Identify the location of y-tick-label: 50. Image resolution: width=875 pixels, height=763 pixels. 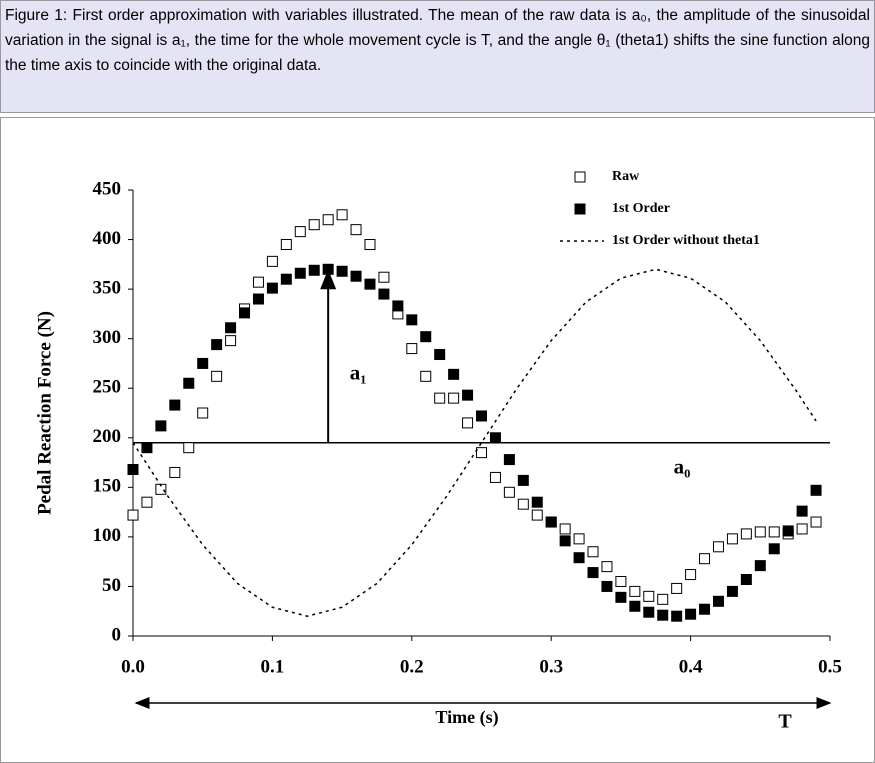
(111, 585).